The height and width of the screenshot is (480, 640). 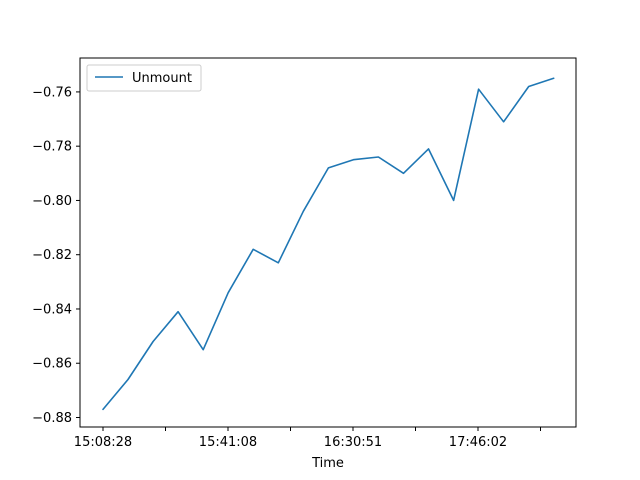 What do you see at coordinates (103, 442) in the screenshot?
I see `x-tick-label: 15:08:28` at bounding box center [103, 442].